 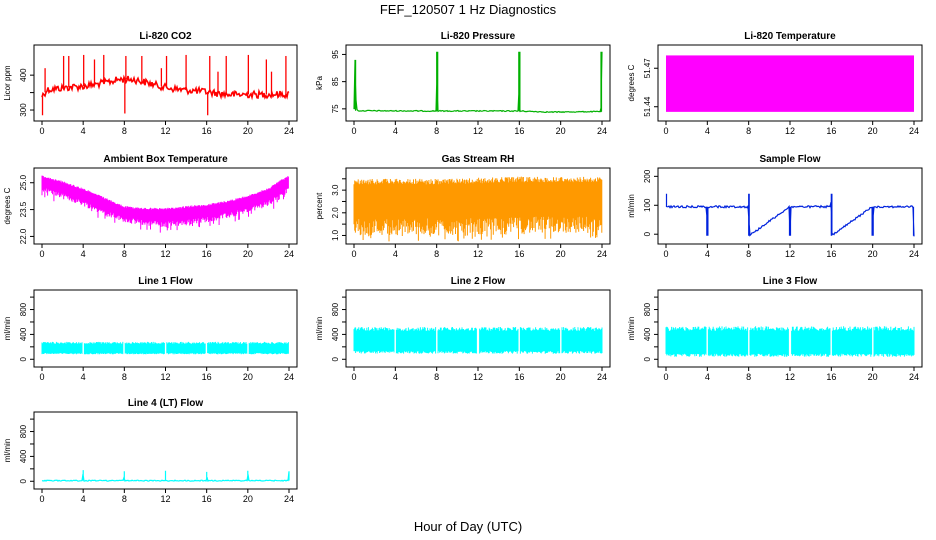 I want to click on y-axis-label: kPa, so click(x=319, y=83).